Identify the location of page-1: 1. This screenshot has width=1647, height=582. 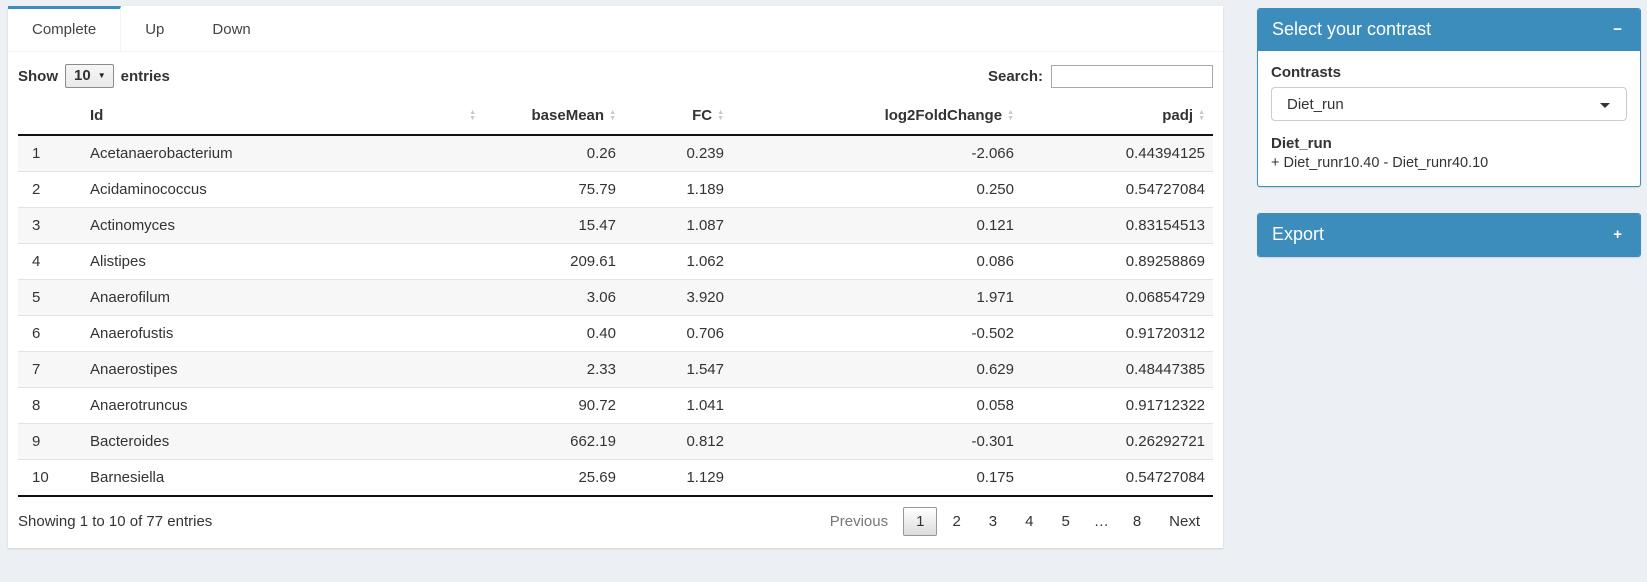
(920, 521).